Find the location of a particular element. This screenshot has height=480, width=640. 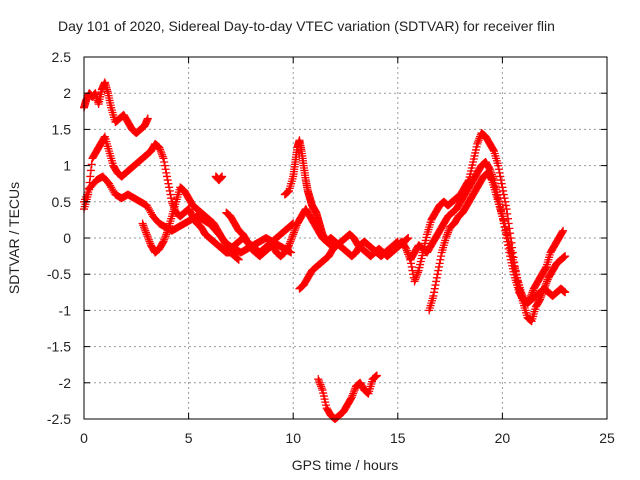

y-tick-label: 2.5 is located at coordinates (62, 57).